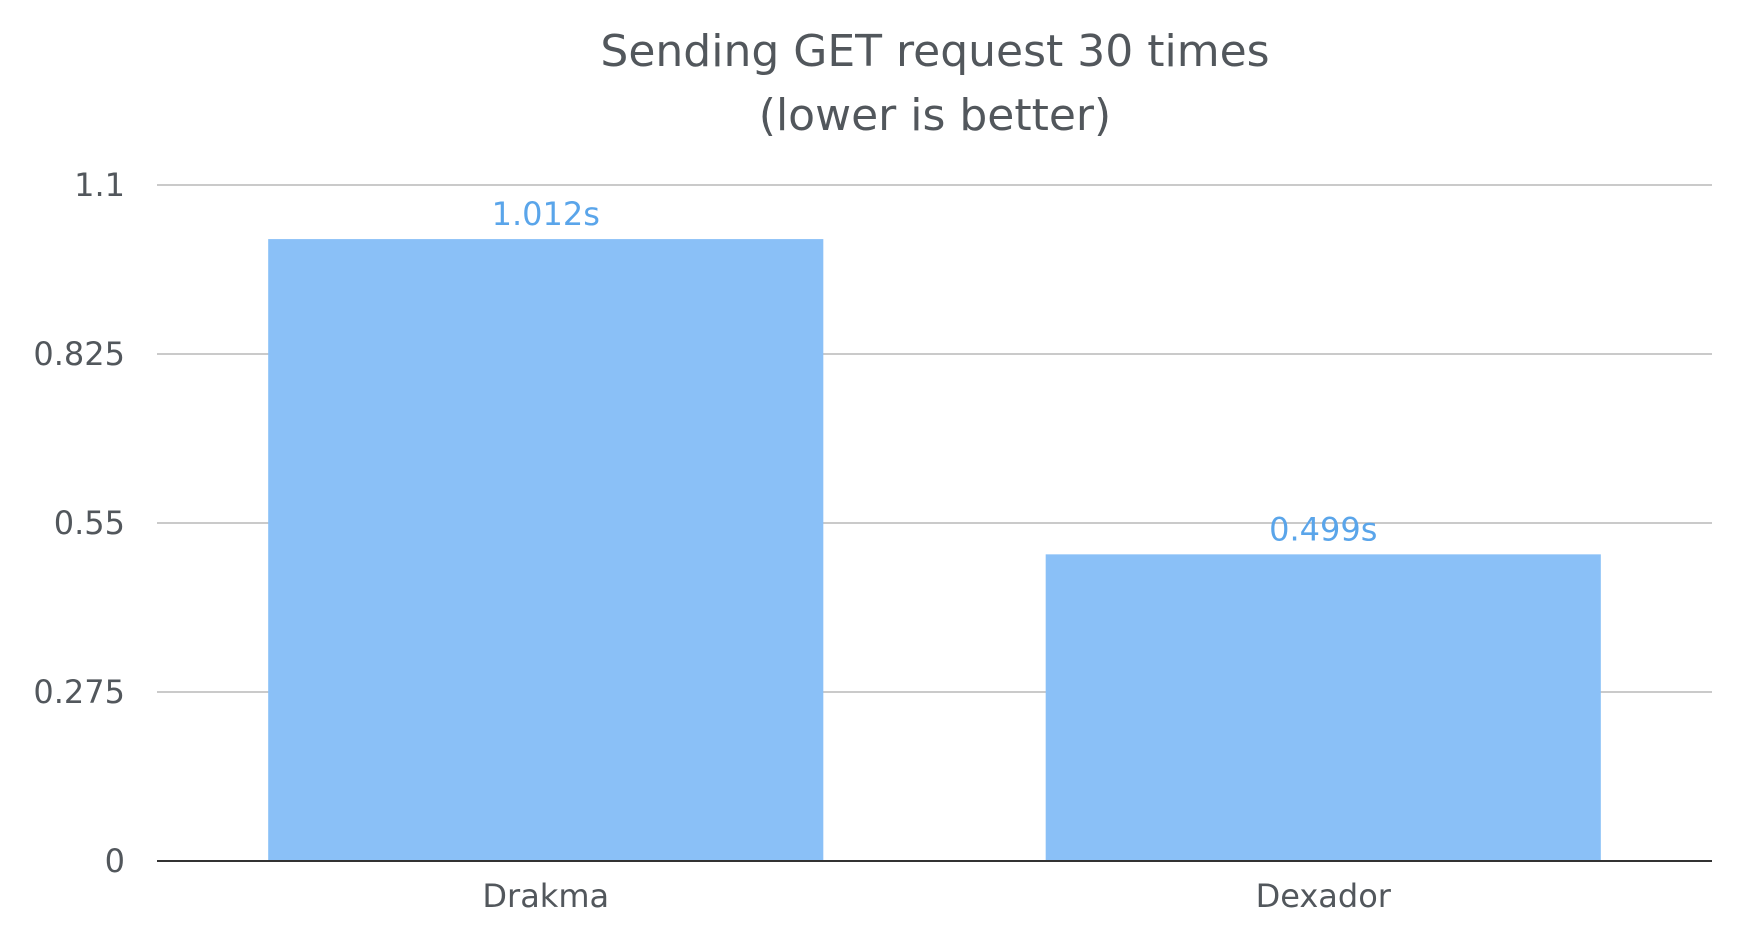 This screenshot has height=932, width=1744. Describe the element at coordinates (546, 214) in the screenshot. I see `data-label: 1.012s` at that location.